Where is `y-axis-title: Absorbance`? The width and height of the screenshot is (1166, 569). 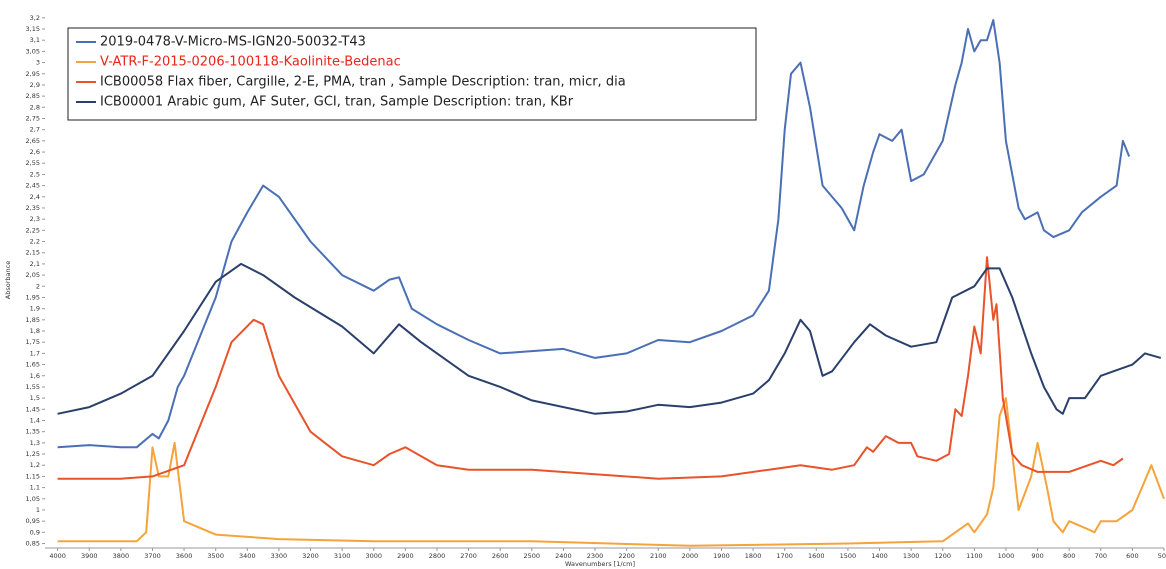 y-axis-title: Absorbance is located at coordinates (8, 280).